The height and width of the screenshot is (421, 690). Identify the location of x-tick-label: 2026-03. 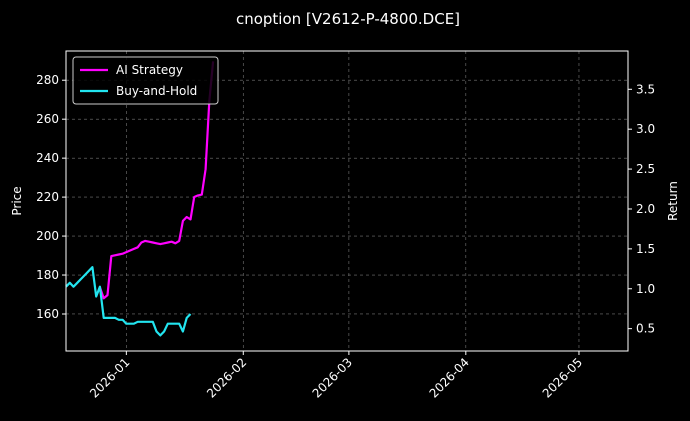
(332, 377).